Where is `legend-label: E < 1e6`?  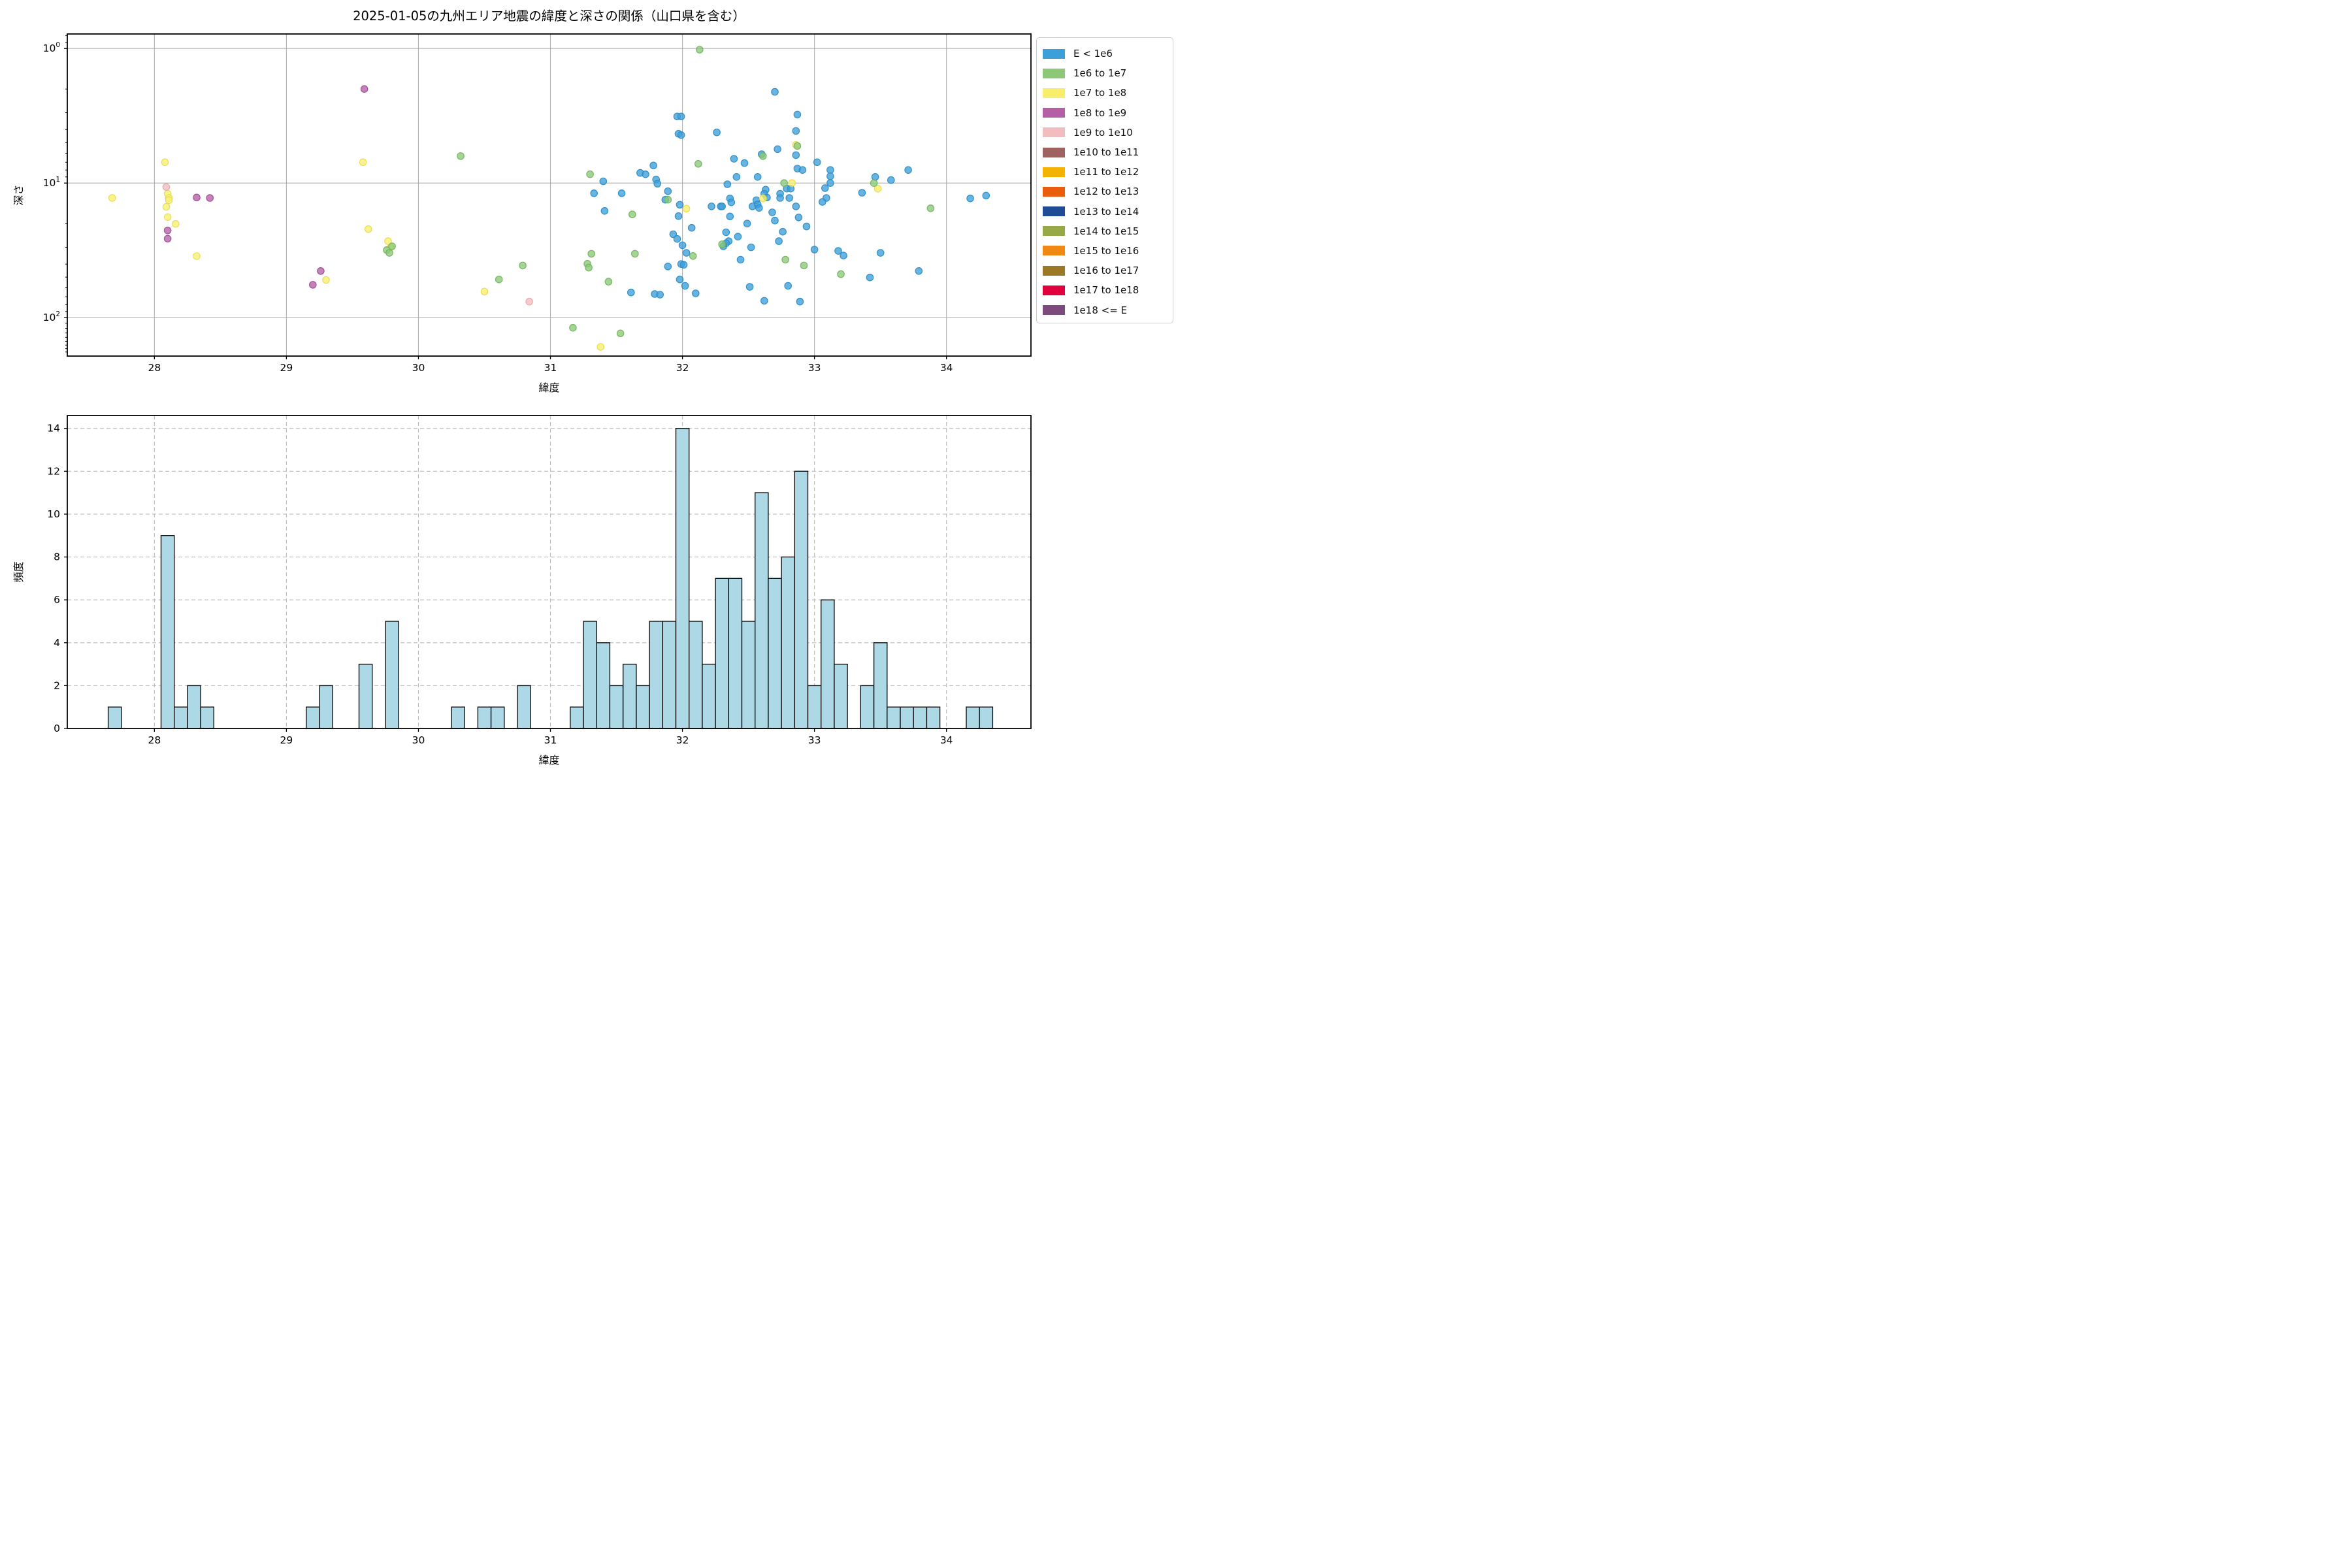 legend-label: E < 1e6 is located at coordinates (1093, 54).